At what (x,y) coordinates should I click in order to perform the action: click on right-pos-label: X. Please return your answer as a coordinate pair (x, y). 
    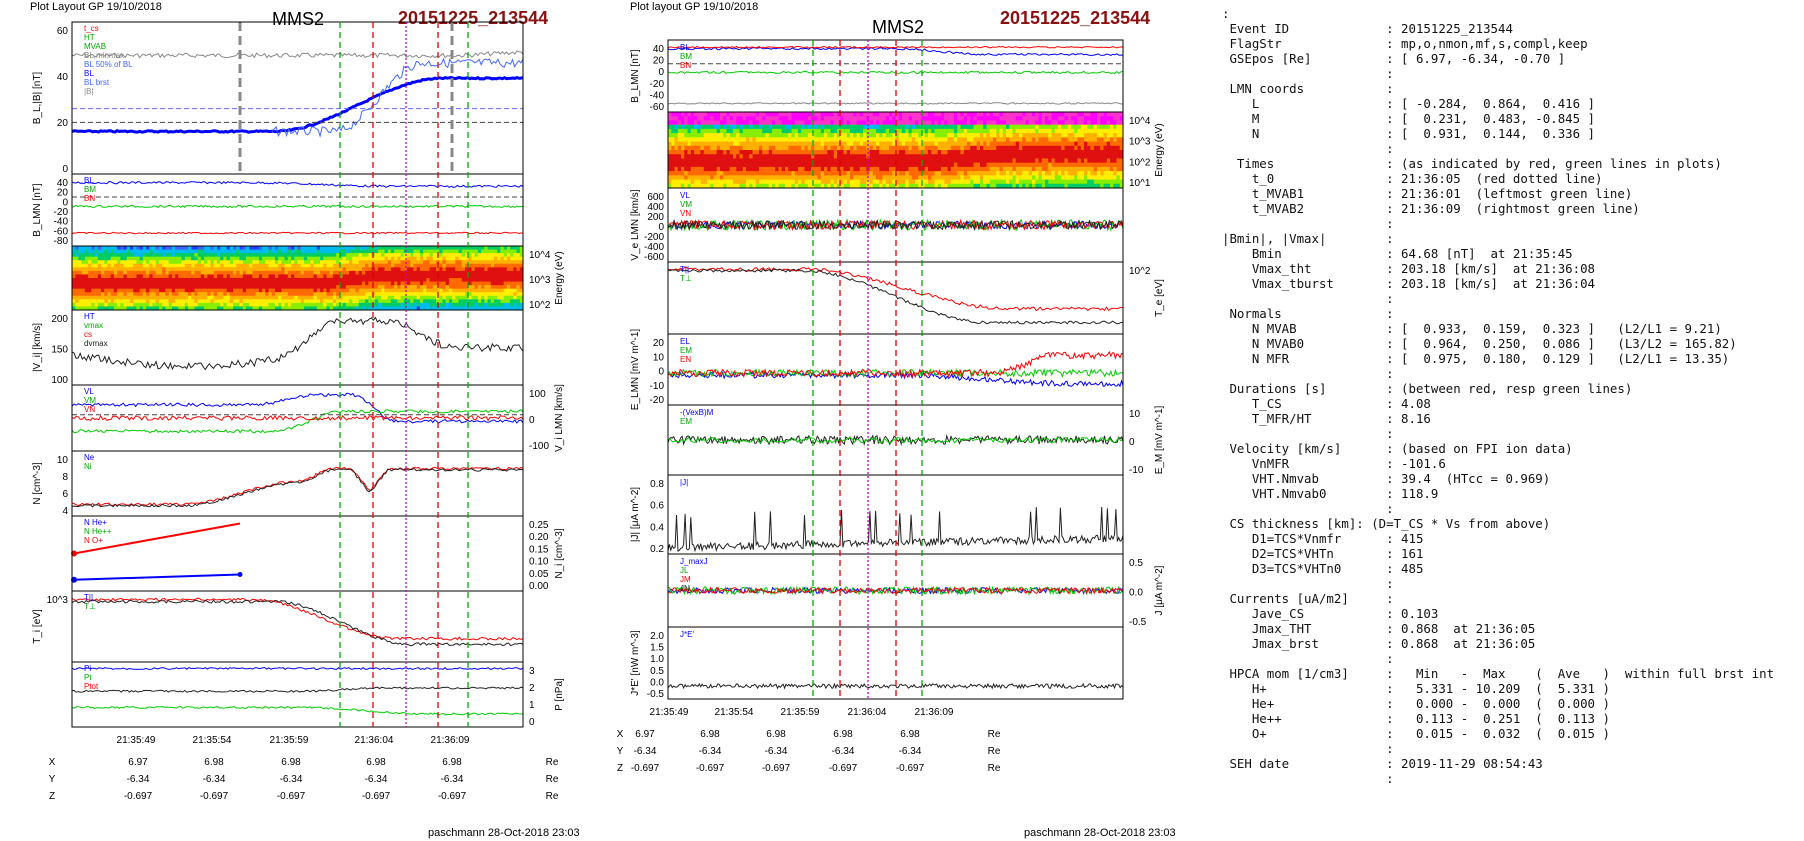
    Looking at the image, I should click on (620, 734).